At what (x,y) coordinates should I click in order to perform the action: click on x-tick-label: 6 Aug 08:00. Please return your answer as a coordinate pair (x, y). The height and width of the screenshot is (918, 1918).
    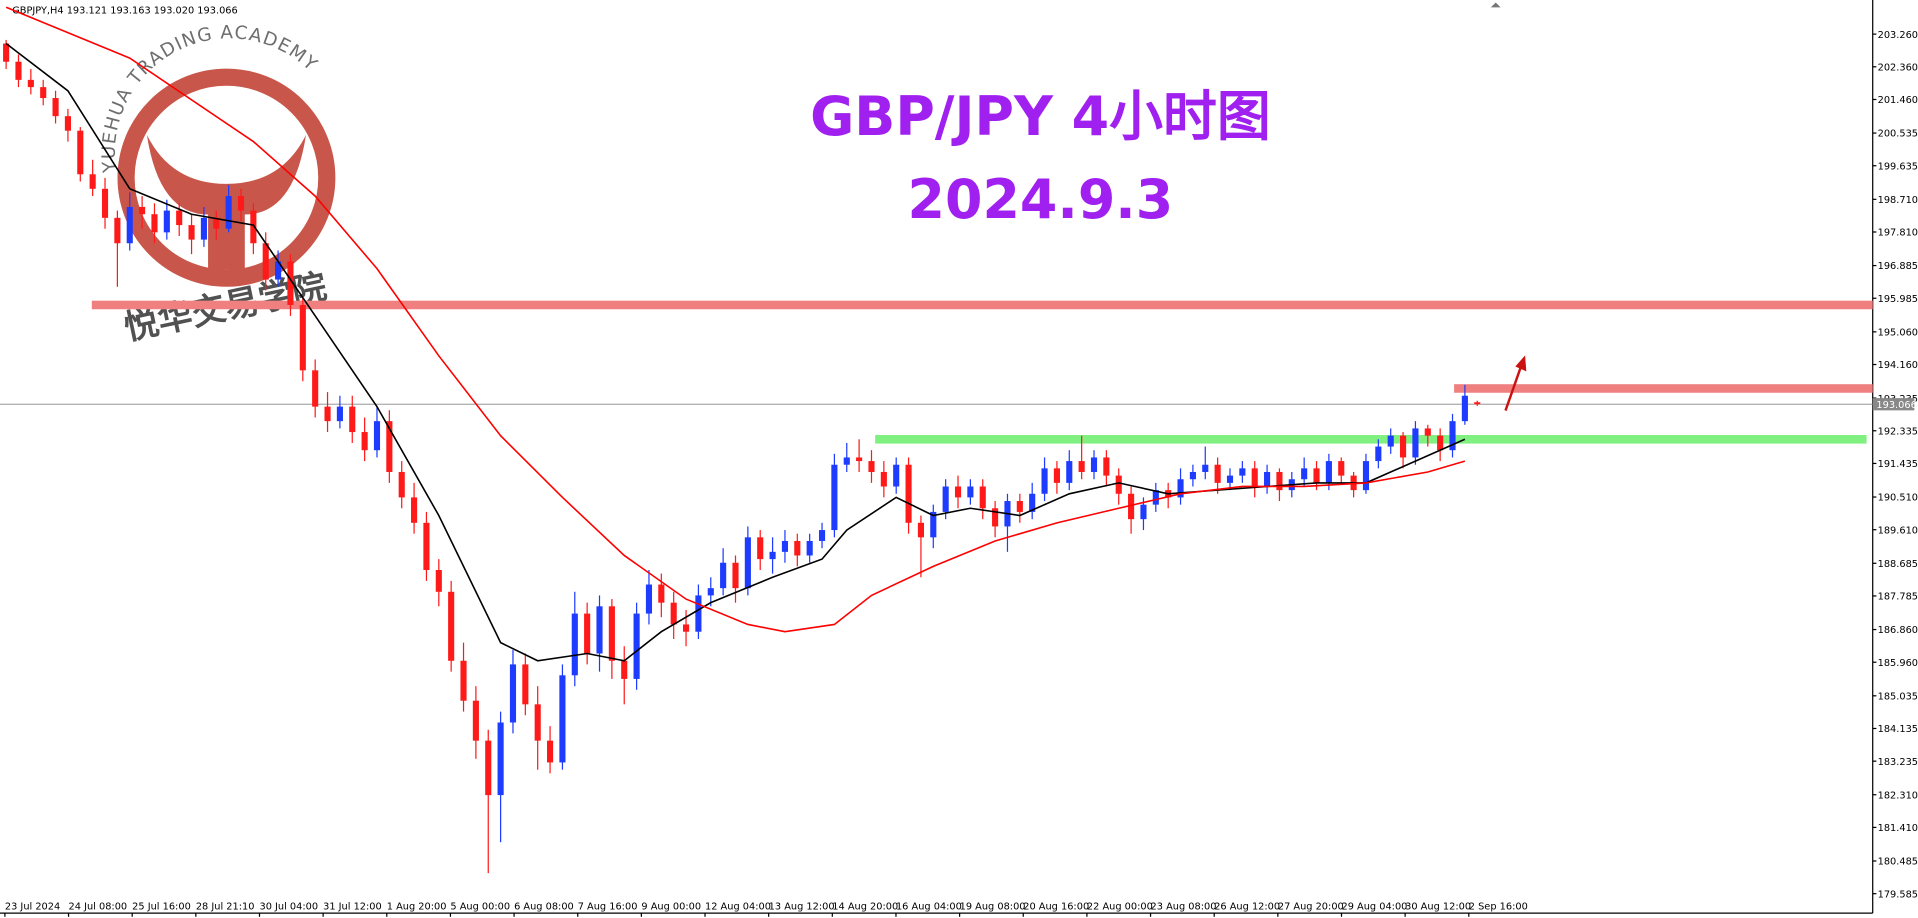
    Looking at the image, I should click on (544, 906).